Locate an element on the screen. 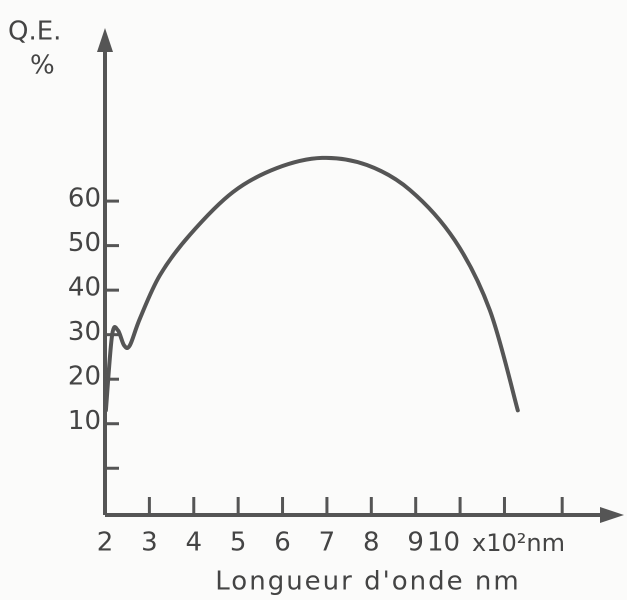 The width and height of the screenshot is (627, 600). y-tick-label: 30 is located at coordinates (84, 332).